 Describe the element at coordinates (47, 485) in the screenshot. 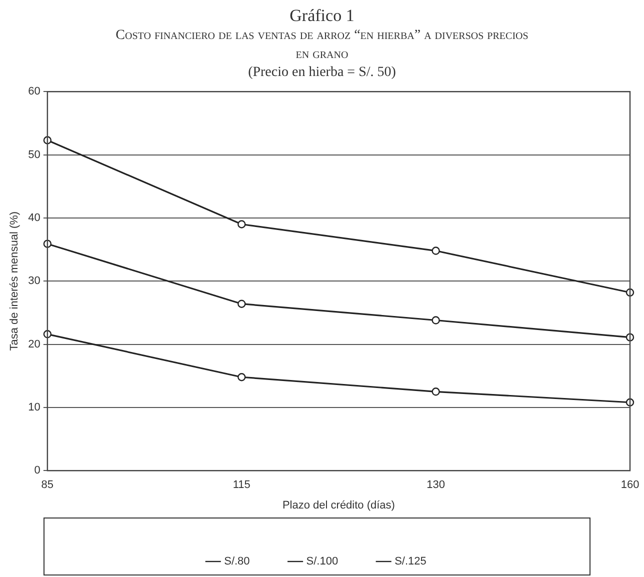

I see `x-tick-label: 85` at that location.